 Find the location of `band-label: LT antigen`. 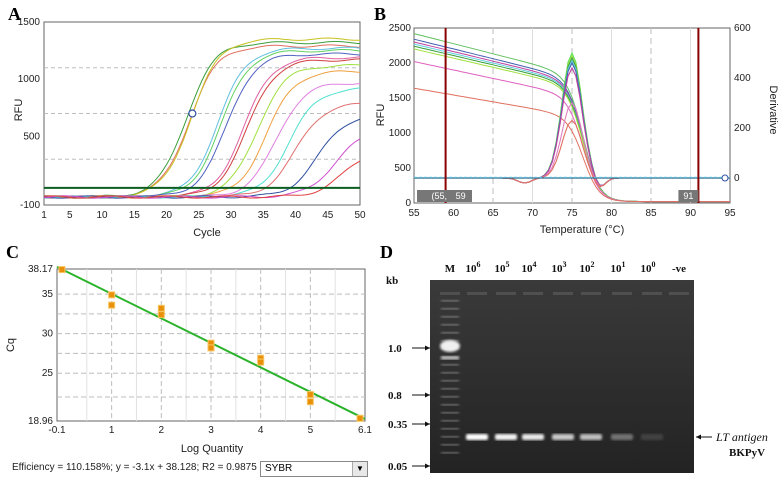

band-label: LT antigen is located at coordinates (741, 437).